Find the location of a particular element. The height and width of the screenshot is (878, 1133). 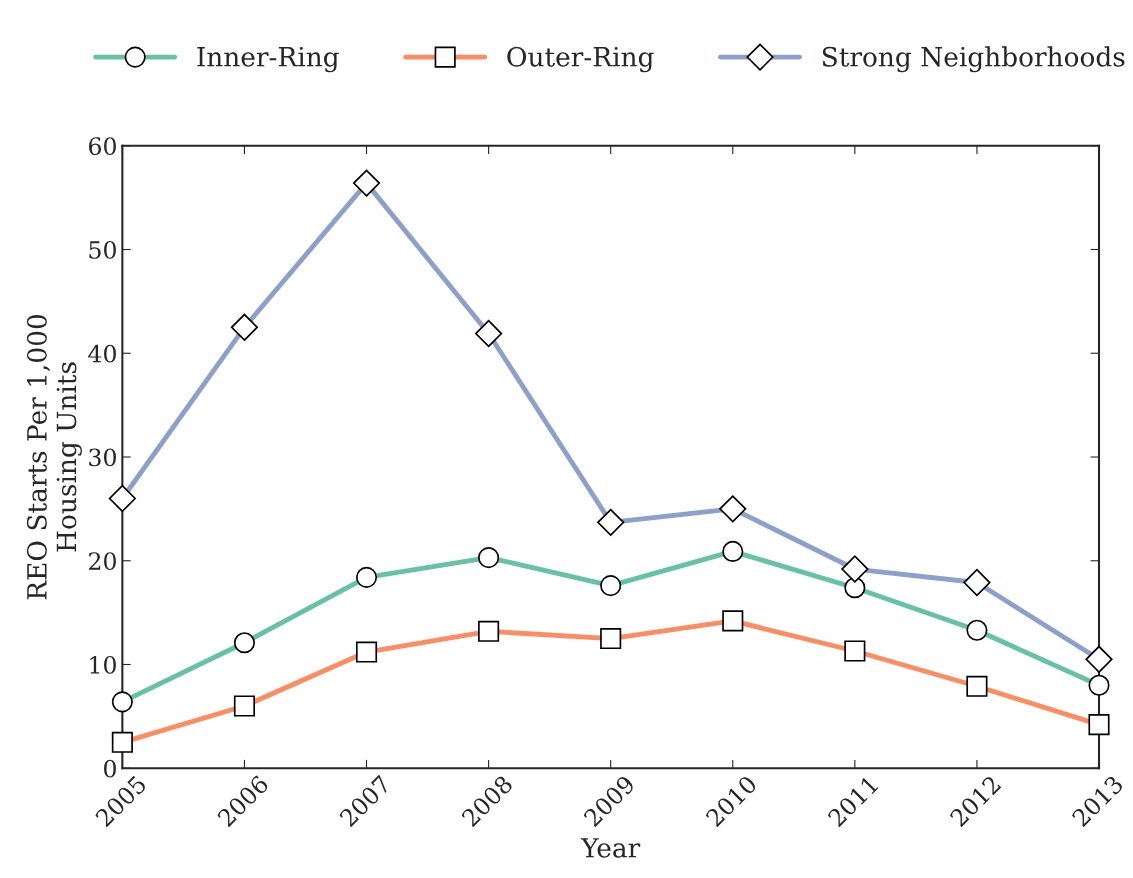

y-tick-label: 40 is located at coordinates (102, 353).